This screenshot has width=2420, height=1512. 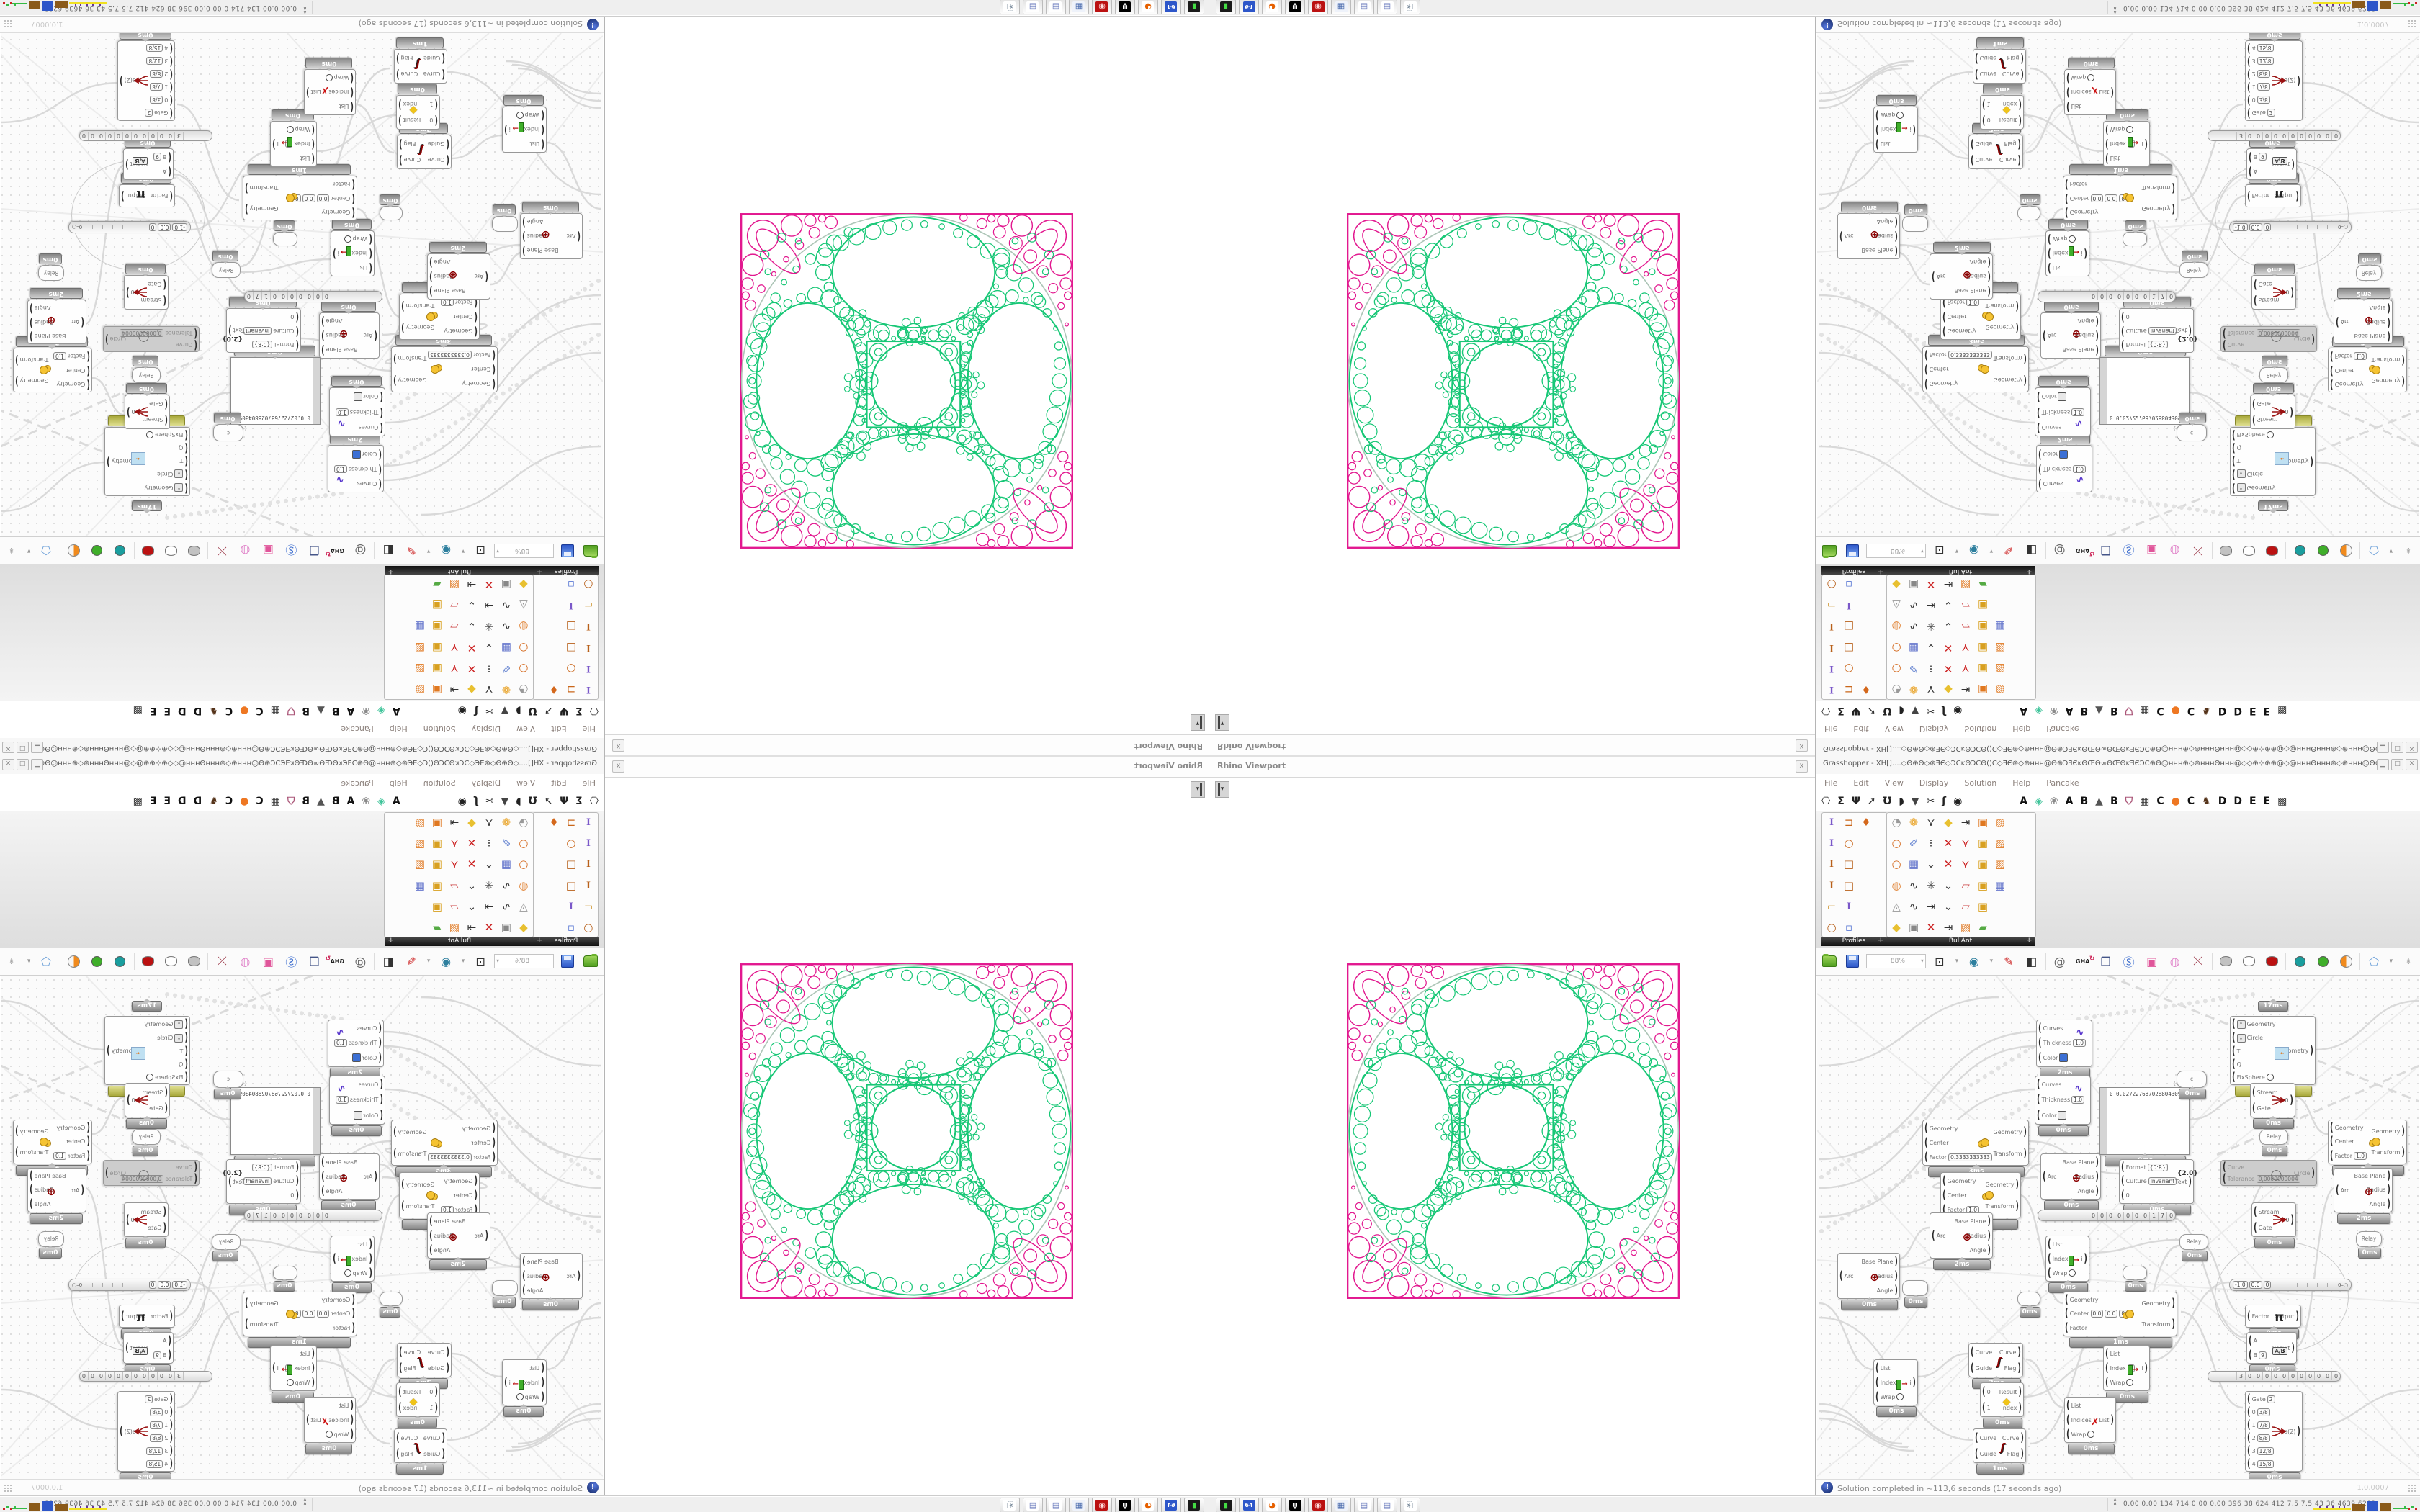 What do you see at coordinates (1410, 1505) in the screenshot?
I see `tray-icon-document: ⎗` at bounding box center [1410, 1505].